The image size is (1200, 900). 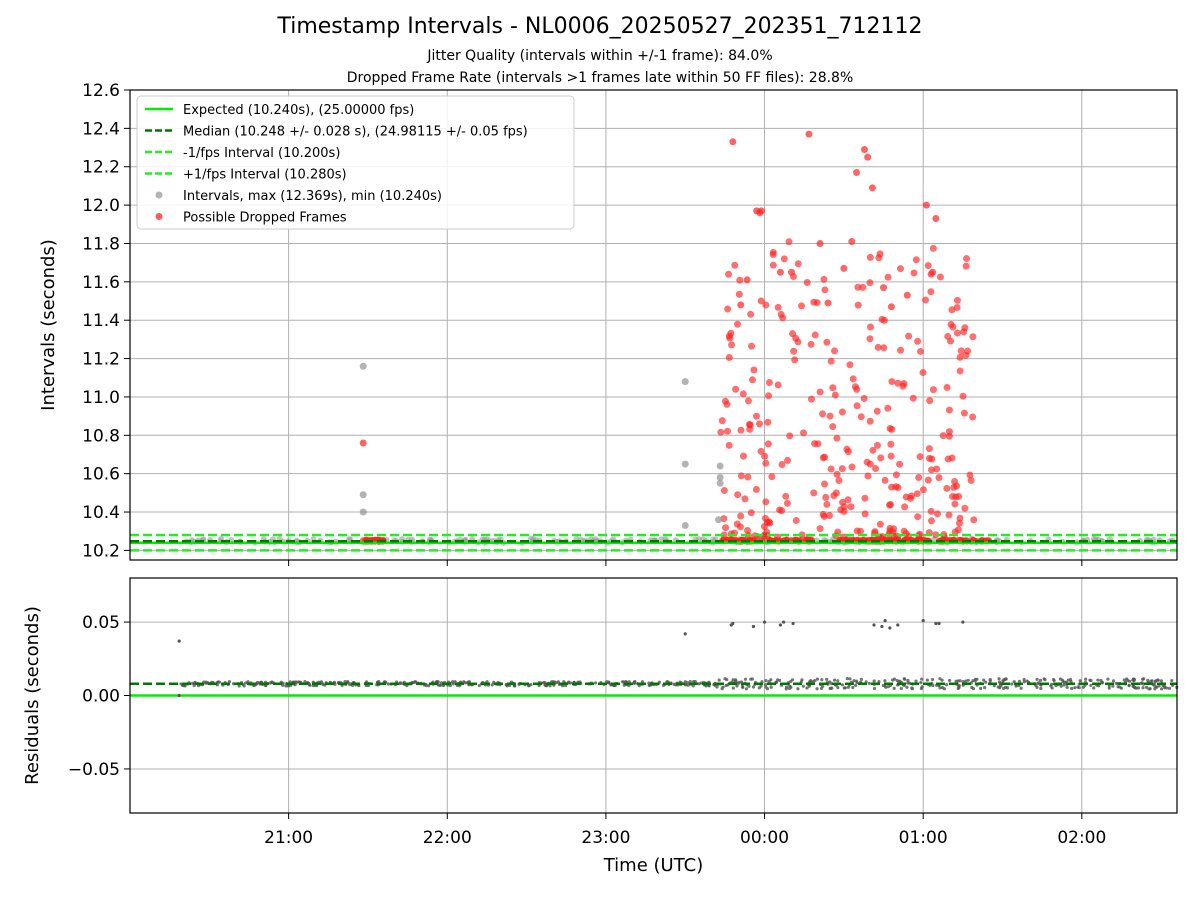 I want to click on x-tick-label: 22:00, so click(x=447, y=838).